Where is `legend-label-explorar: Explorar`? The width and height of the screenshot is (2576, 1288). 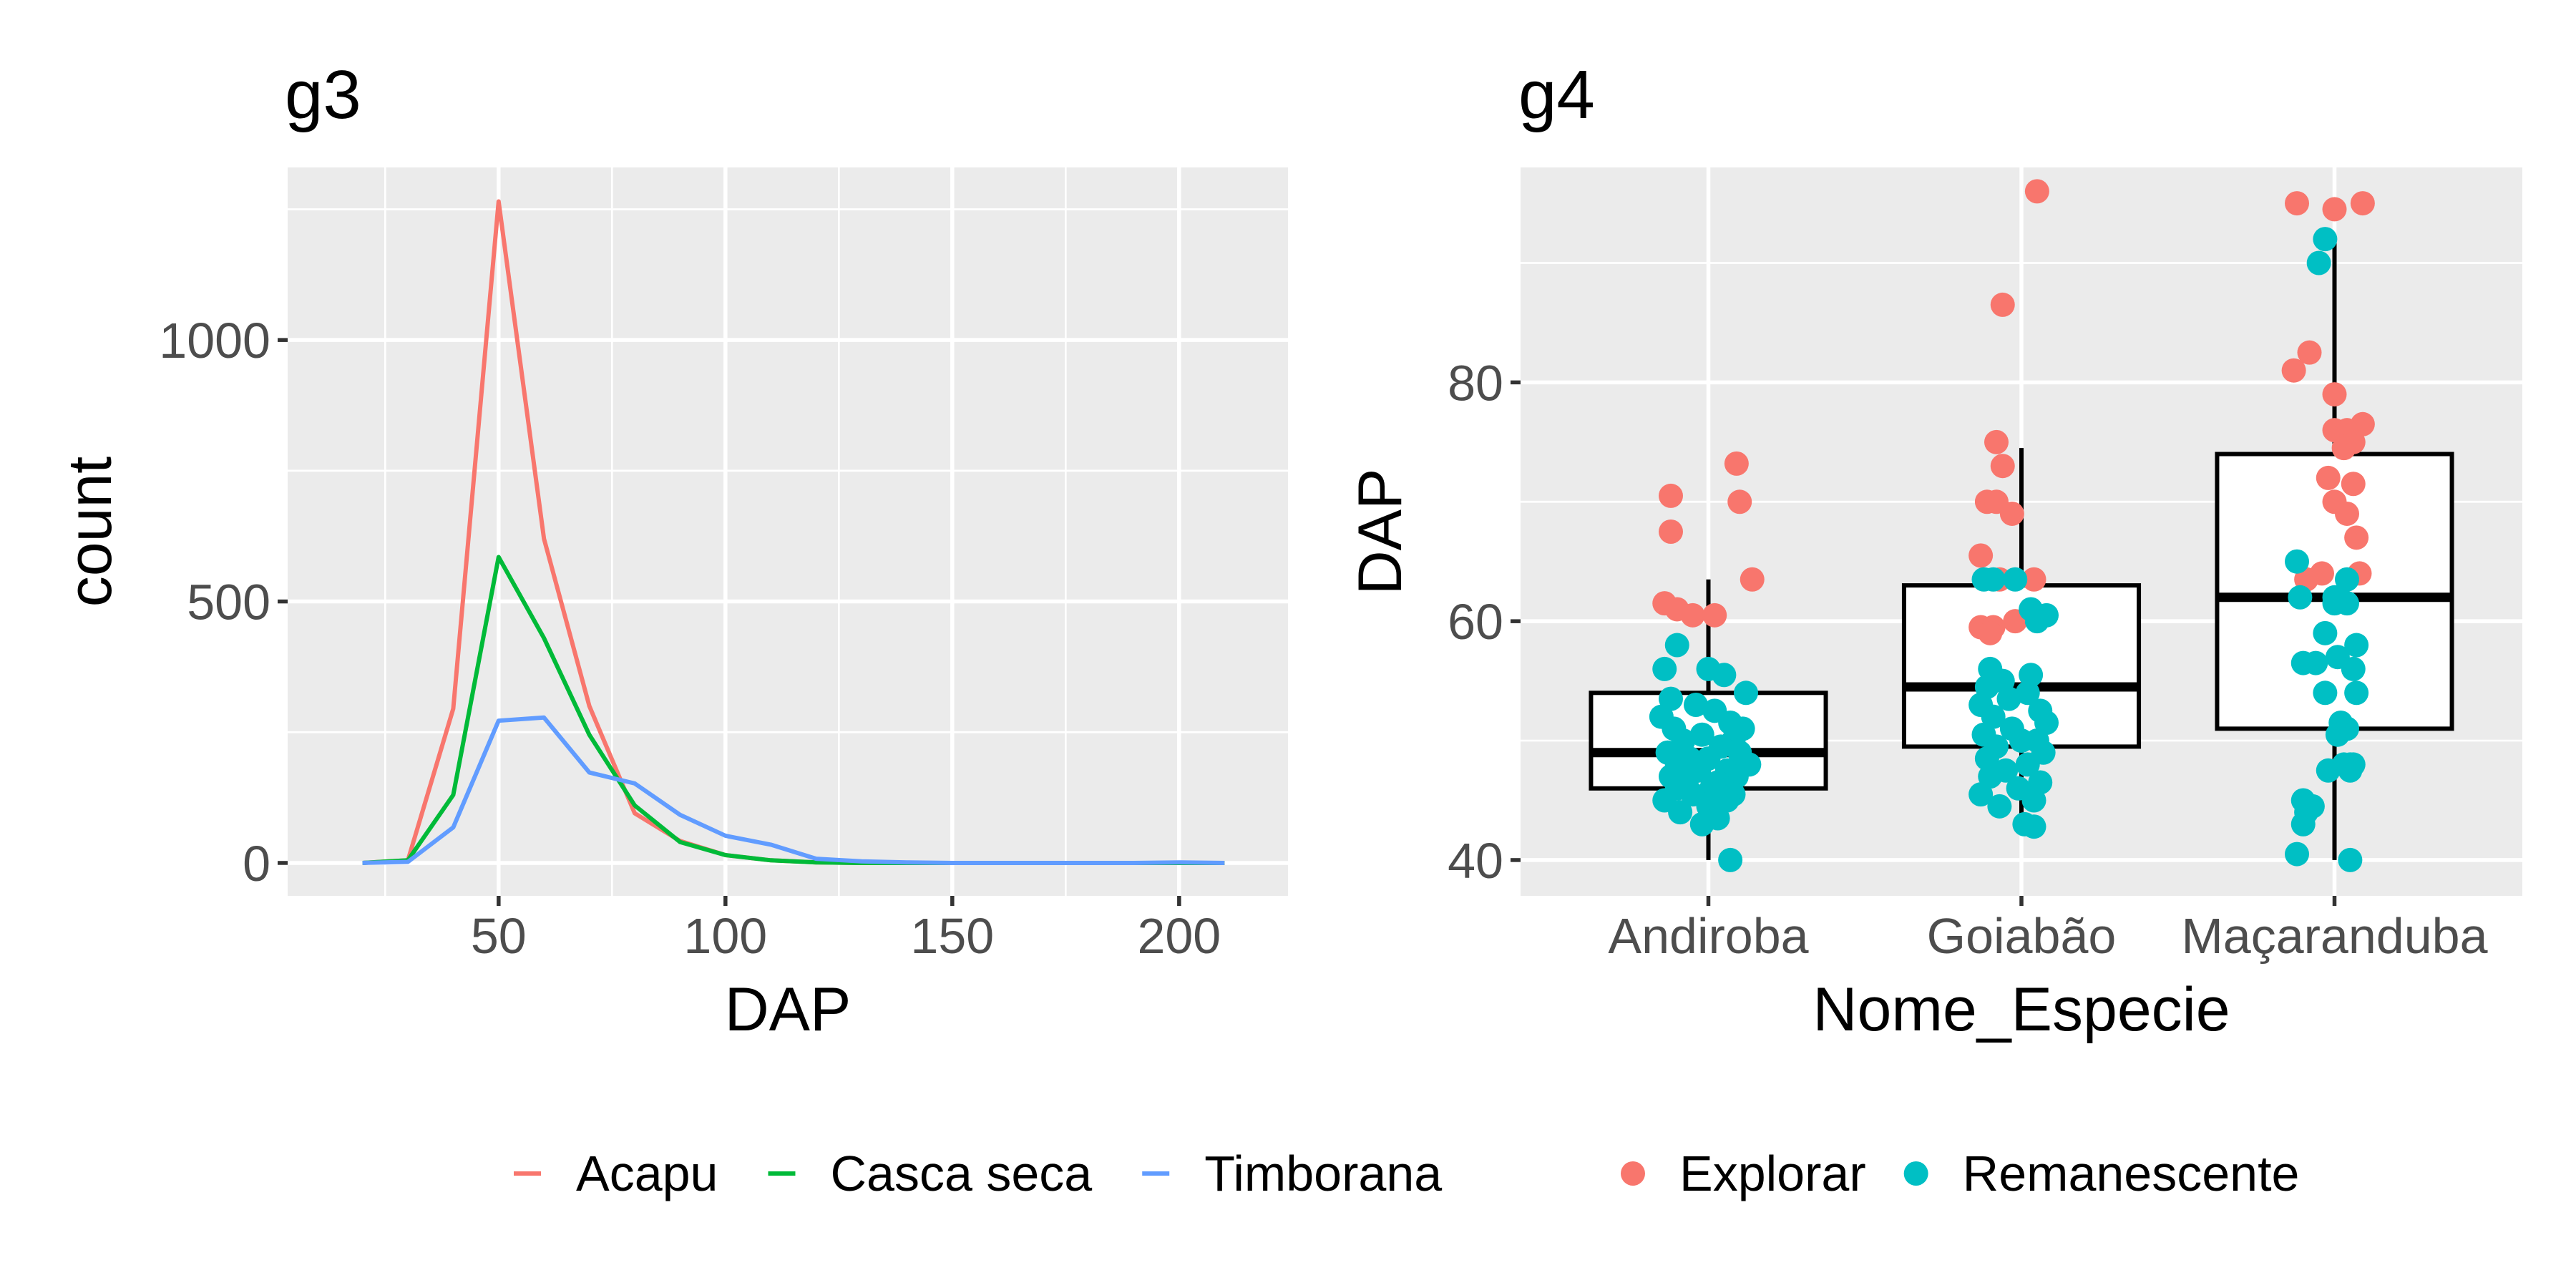
legend-label-explorar: Explorar is located at coordinates (1772, 1173).